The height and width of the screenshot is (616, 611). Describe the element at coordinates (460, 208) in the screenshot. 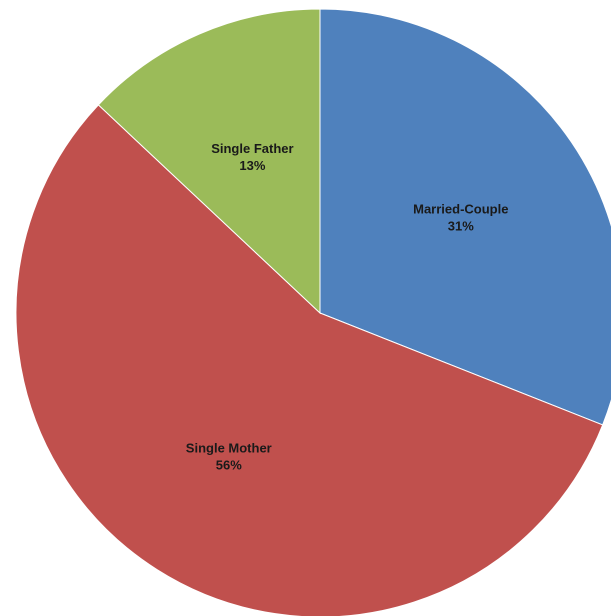

I see `slice-label-married-couple: Married-Couple` at that location.